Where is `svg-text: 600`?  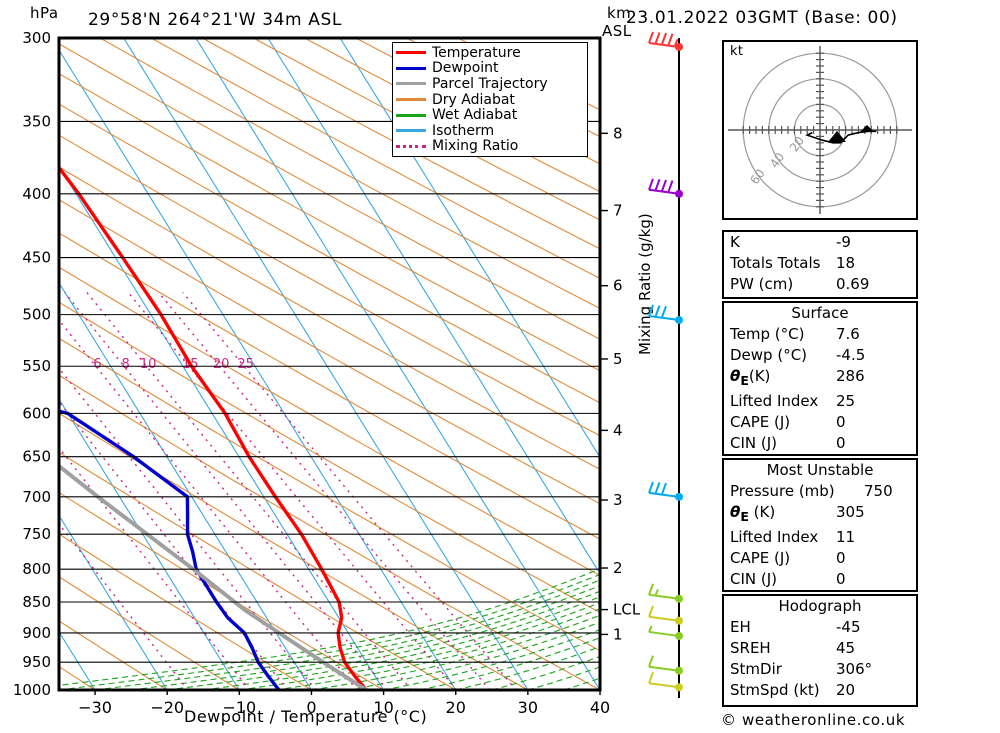
svg-text: 600 is located at coordinates (36, 413).